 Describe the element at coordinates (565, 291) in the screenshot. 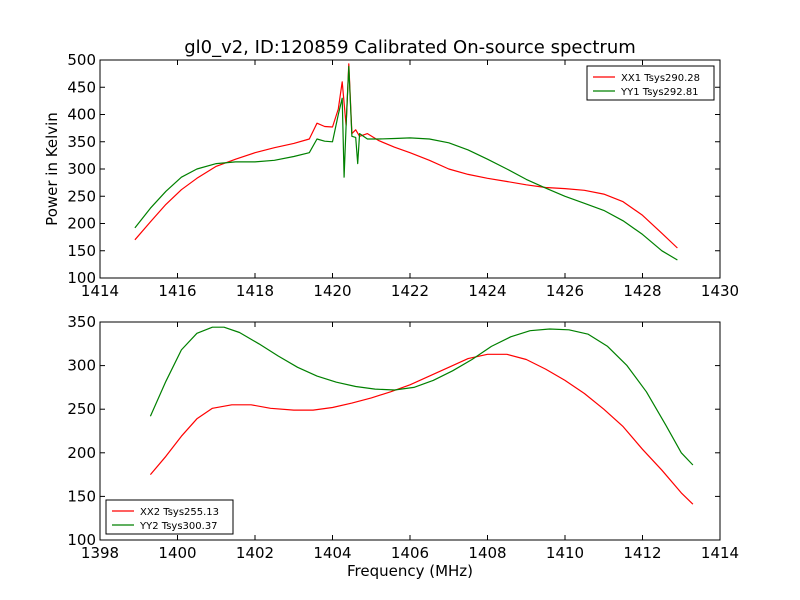

I see `x-tick-label: 1426` at that location.